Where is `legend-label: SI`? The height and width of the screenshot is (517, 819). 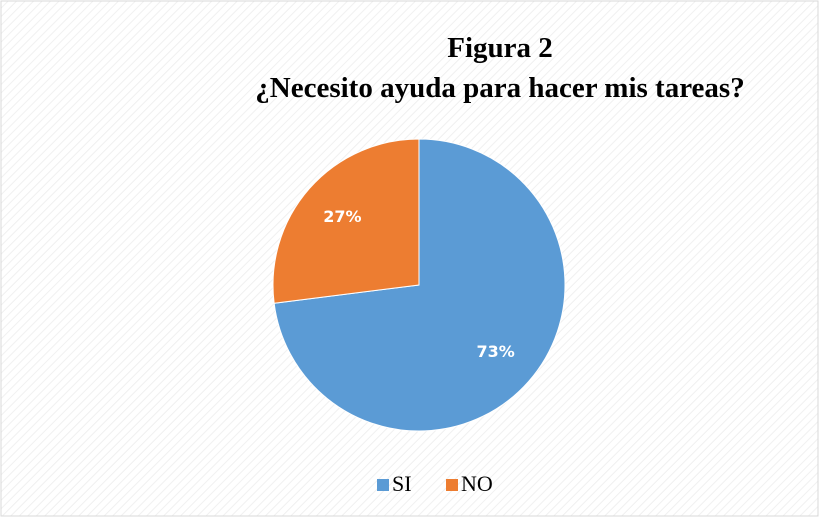 legend-label: SI is located at coordinates (402, 483).